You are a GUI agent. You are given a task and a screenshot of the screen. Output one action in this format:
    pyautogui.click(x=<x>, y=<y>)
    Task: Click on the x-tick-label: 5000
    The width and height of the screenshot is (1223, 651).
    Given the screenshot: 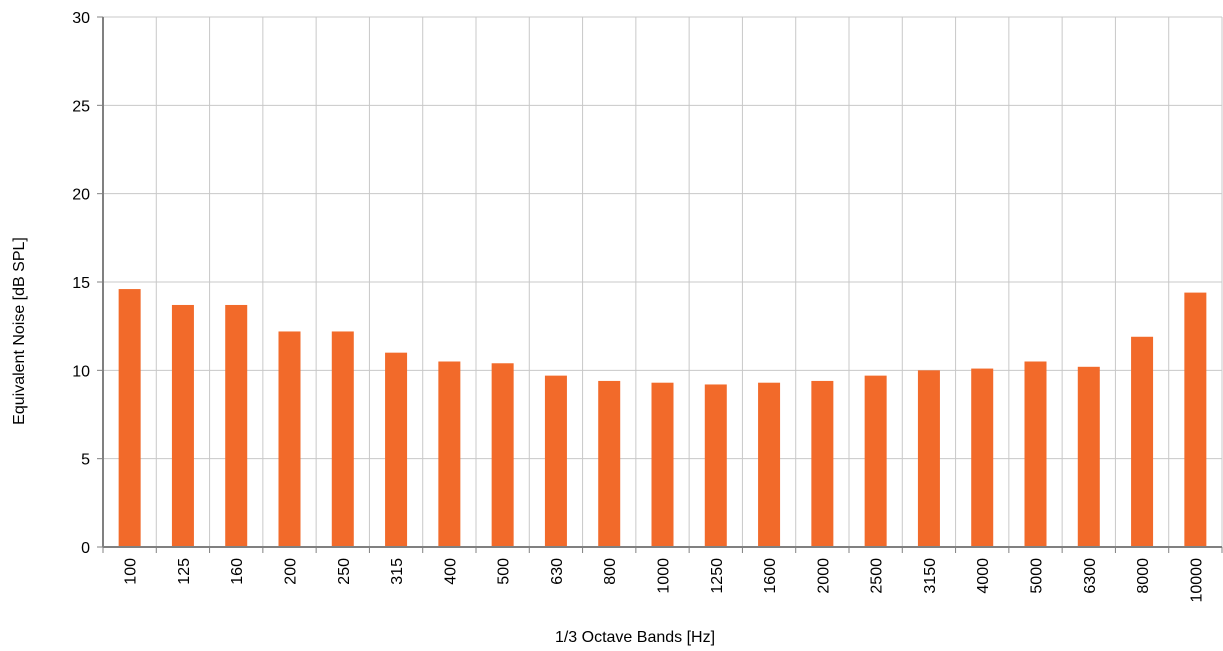 What is the action you would take?
    pyautogui.click(x=1037, y=576)
    